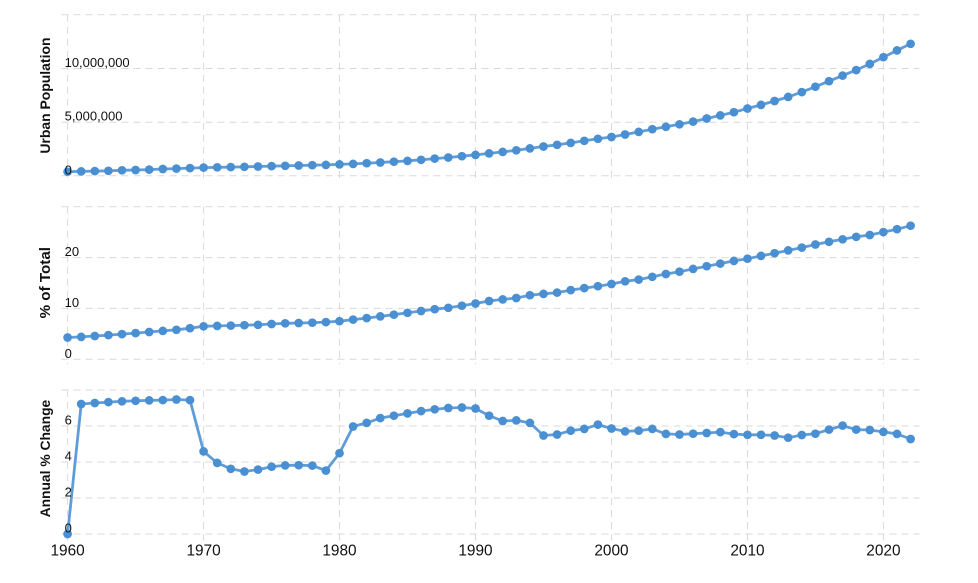  I want to click on svg-text: 20, so click(72, 251).